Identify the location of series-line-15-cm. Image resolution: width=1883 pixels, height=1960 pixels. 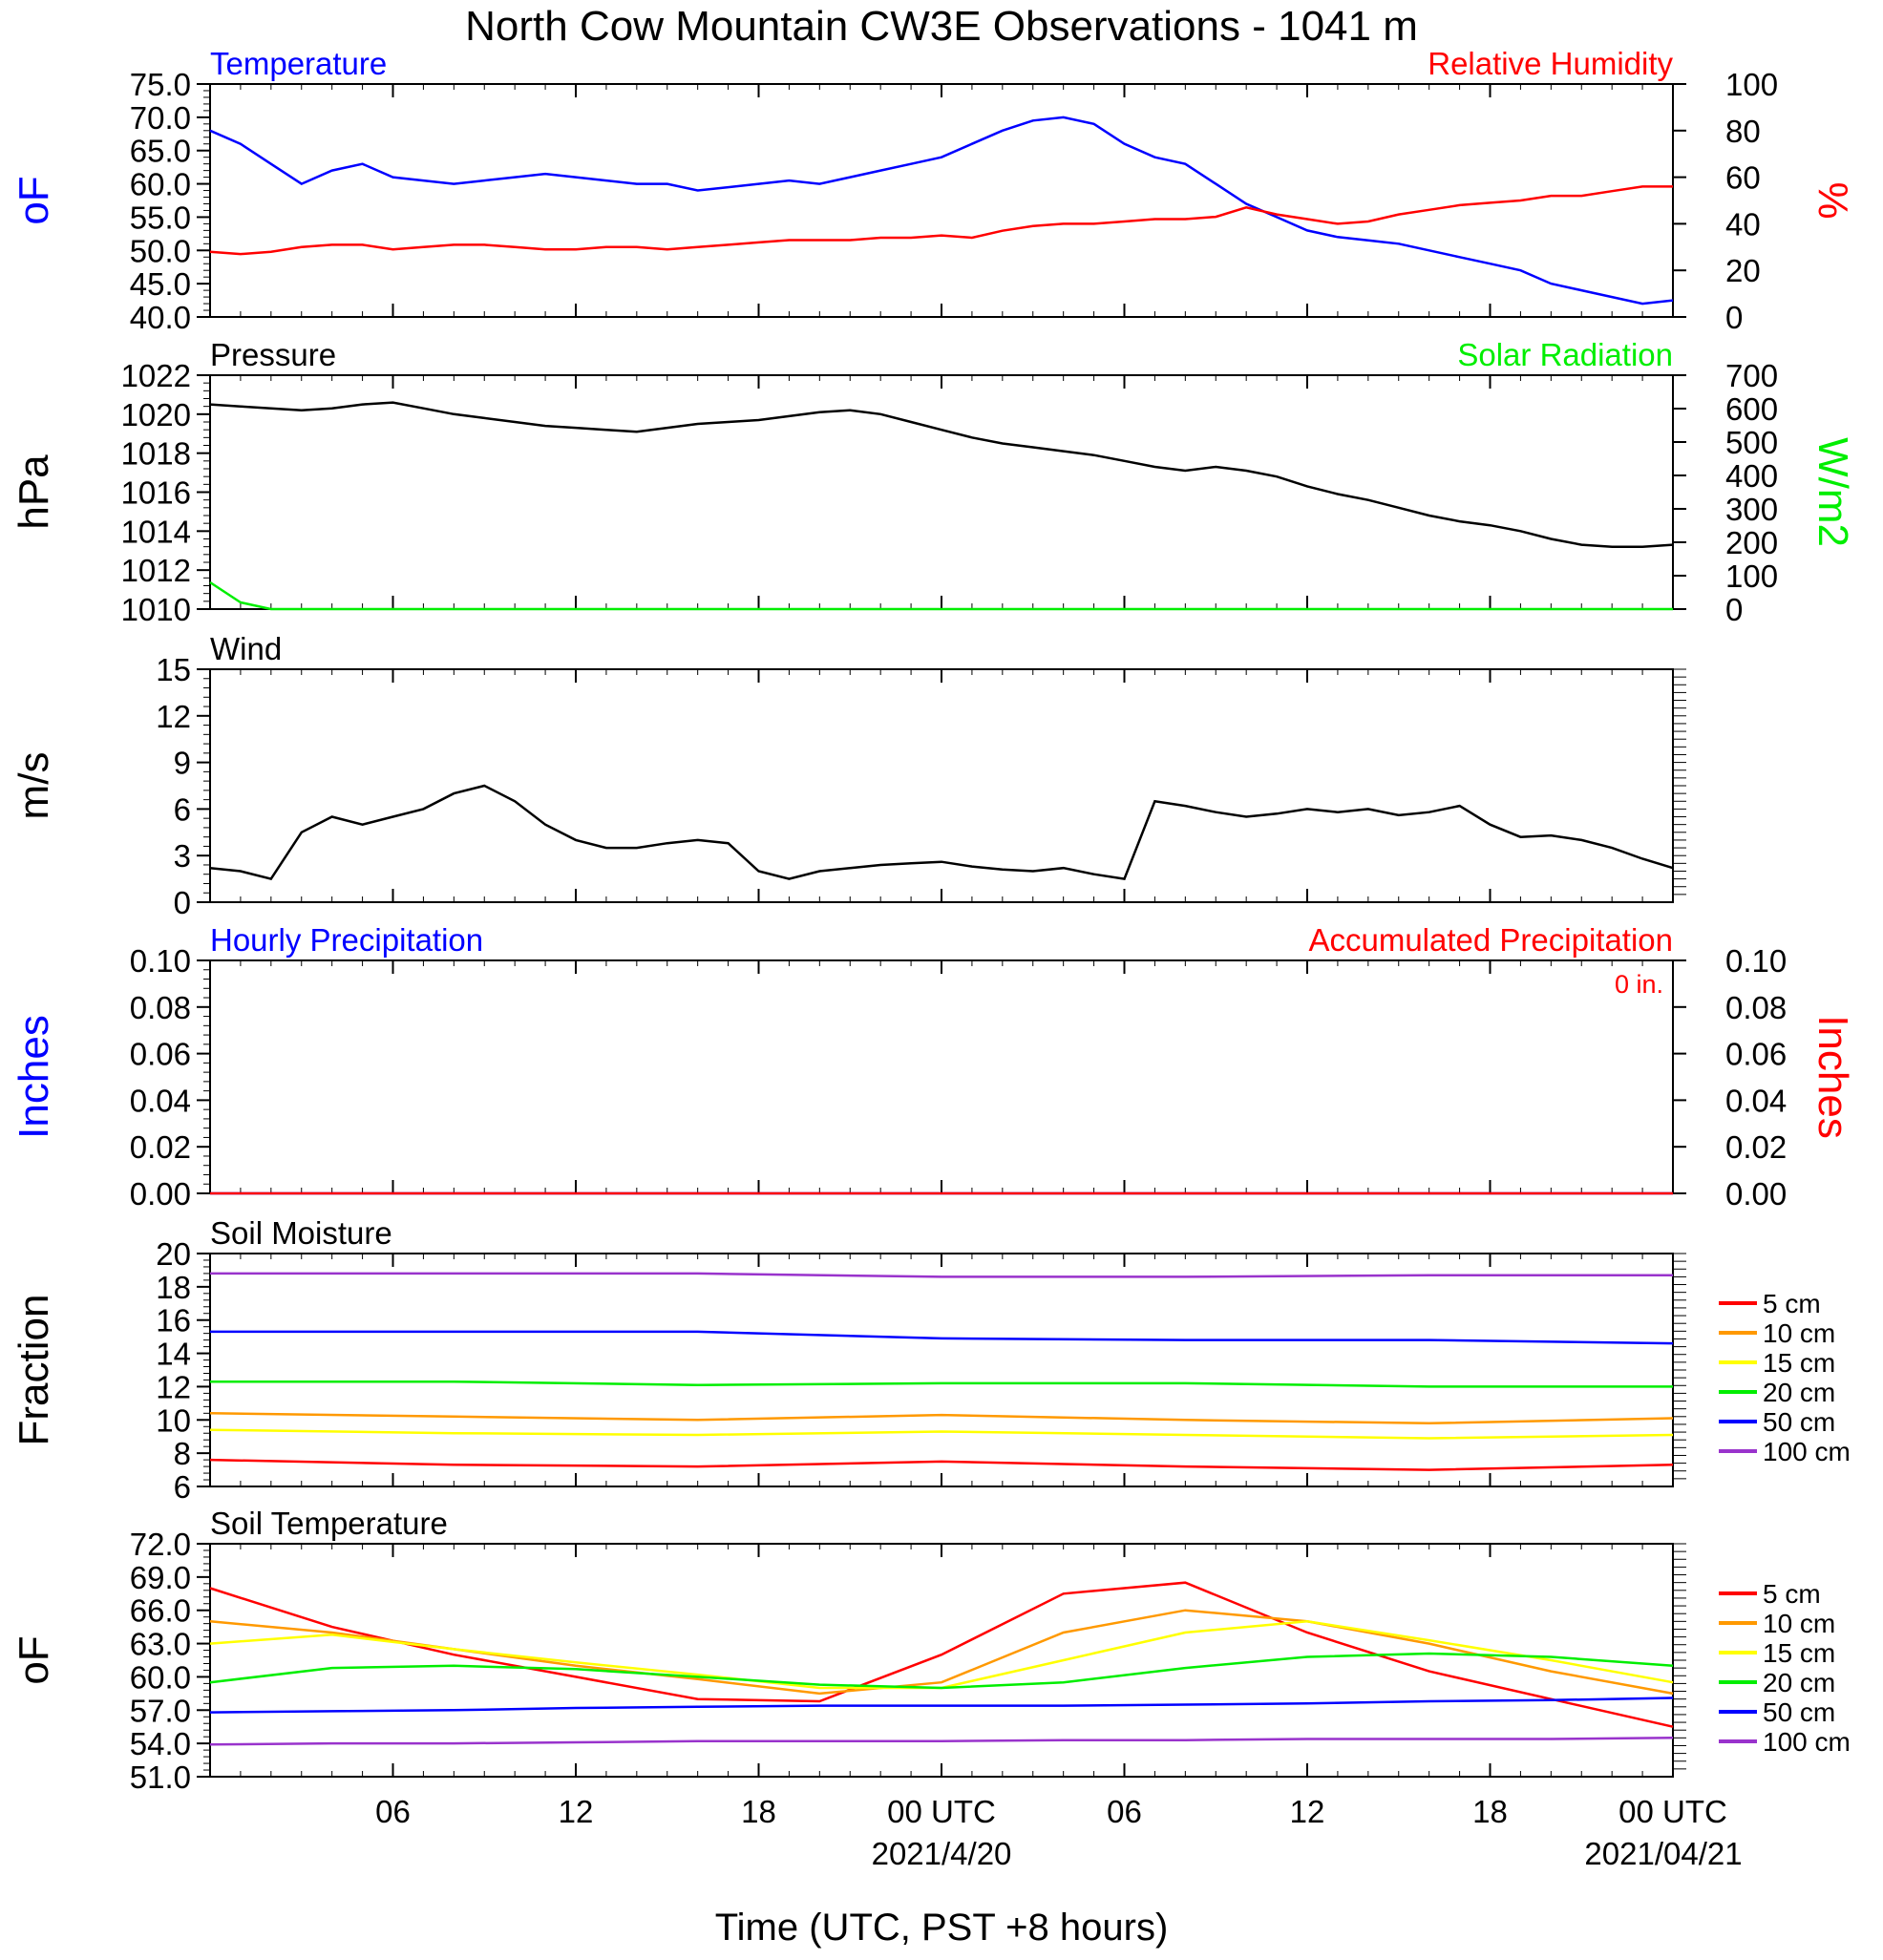
(941, 1434).